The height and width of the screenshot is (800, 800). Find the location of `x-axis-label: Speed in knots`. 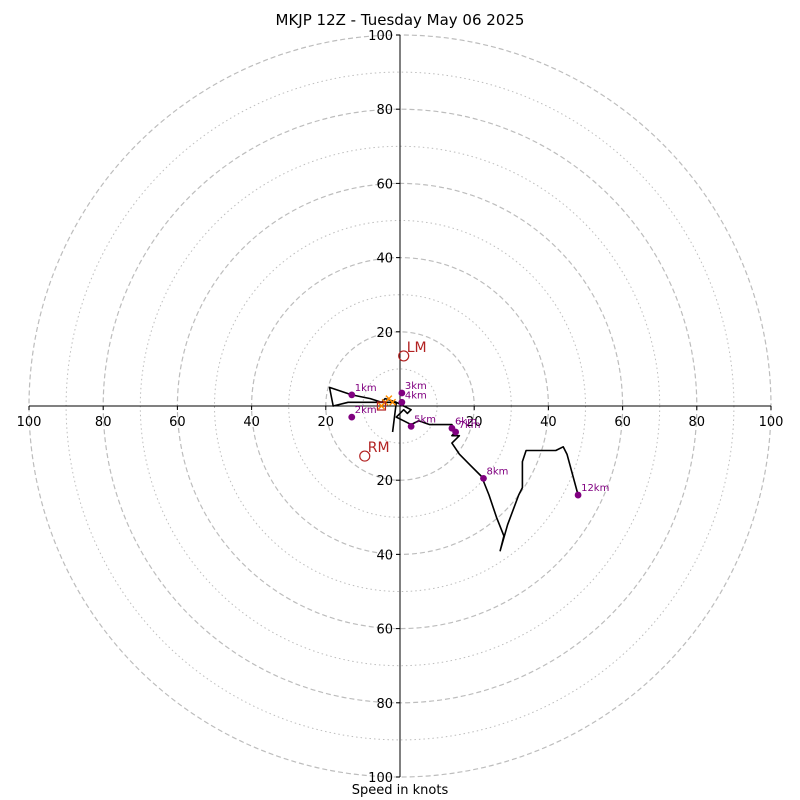

x-axis-label: Speed in knots is located at coordinates (400, 790).